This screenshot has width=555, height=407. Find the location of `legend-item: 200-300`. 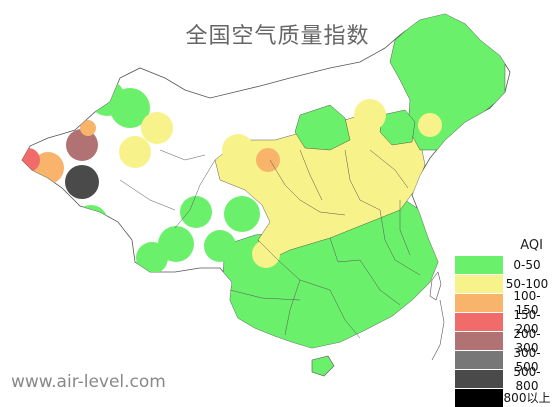

legend-item: 200-300 is located at coordinates (503, 341).